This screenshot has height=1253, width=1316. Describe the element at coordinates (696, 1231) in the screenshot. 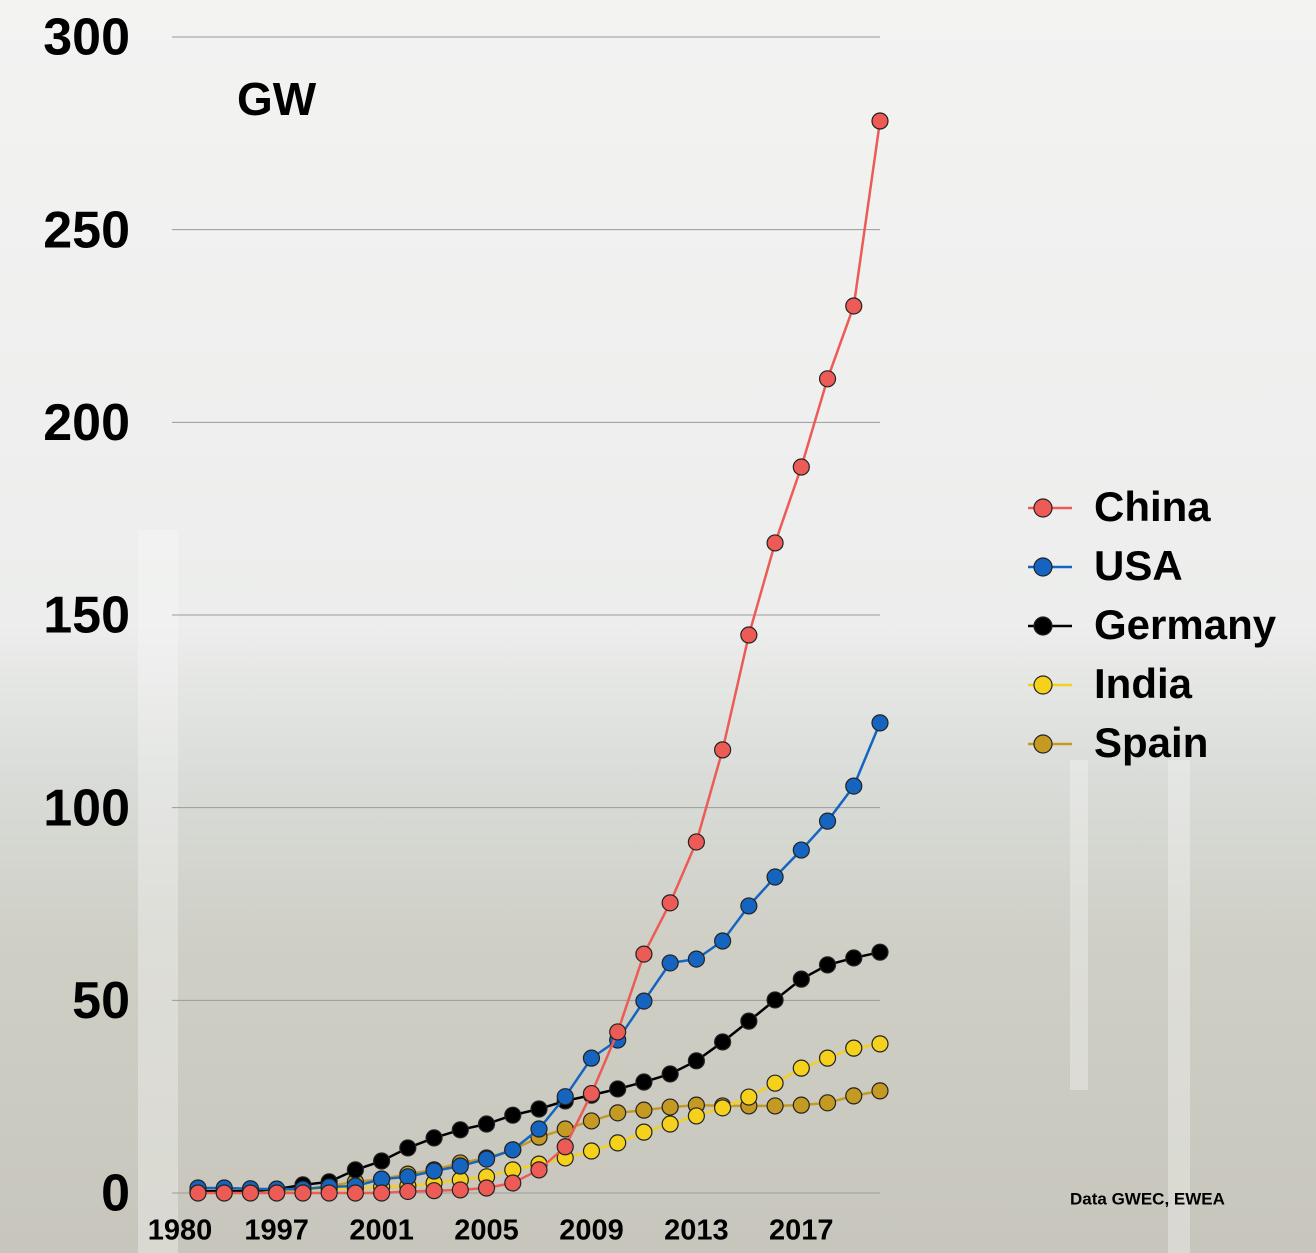

I see `x-tick-label: 2013` at that location.